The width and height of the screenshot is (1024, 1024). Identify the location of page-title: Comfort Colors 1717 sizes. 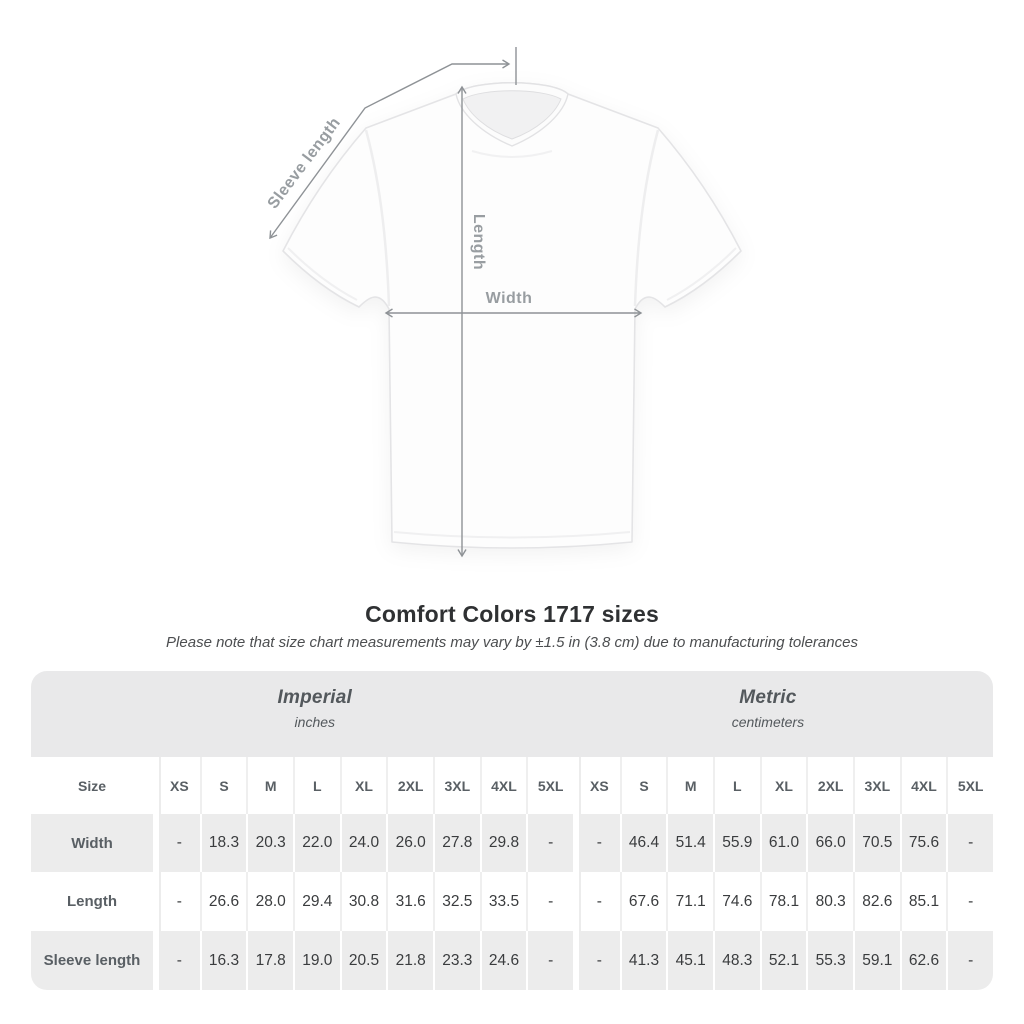
(512, 614).